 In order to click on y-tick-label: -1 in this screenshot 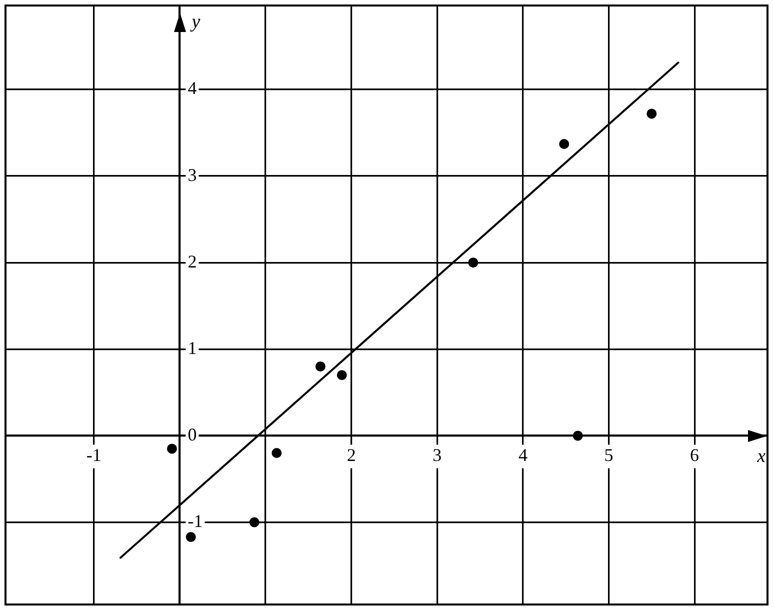, I will do `click(195, 521)`.